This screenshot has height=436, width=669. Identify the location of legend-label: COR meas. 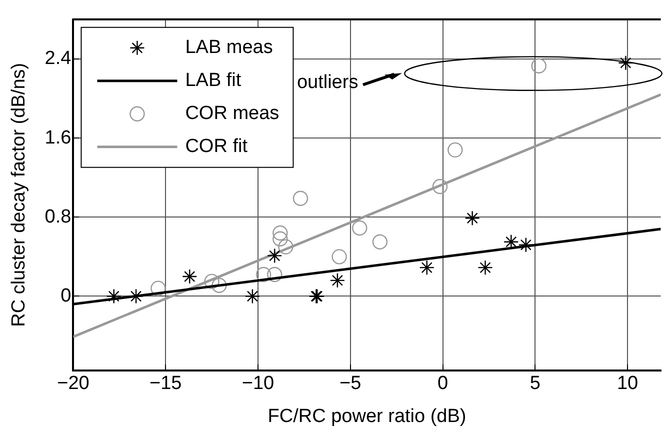
(232, 113).